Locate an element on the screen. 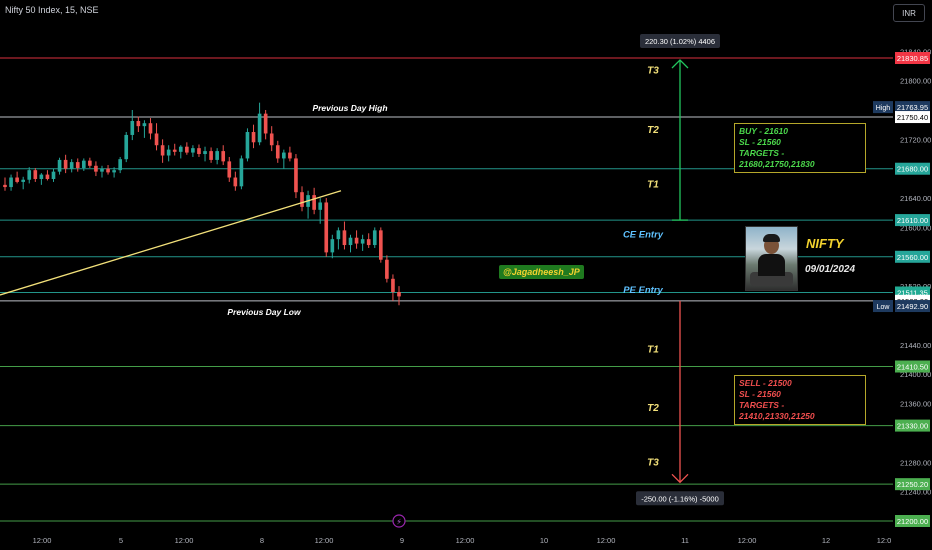  price-badge-text-0: 21830.85 is located at coordinates (912, 58).